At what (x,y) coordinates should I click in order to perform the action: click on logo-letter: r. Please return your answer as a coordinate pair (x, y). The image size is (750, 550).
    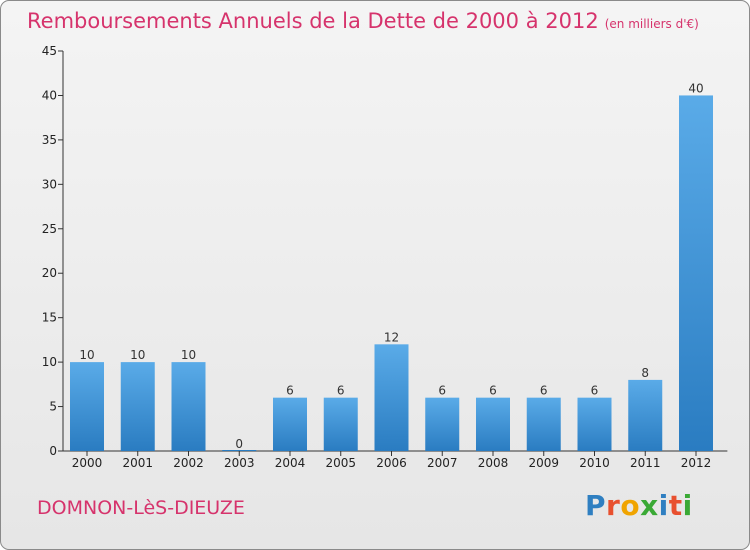
    Looking at the image, I should click on (613, 505).